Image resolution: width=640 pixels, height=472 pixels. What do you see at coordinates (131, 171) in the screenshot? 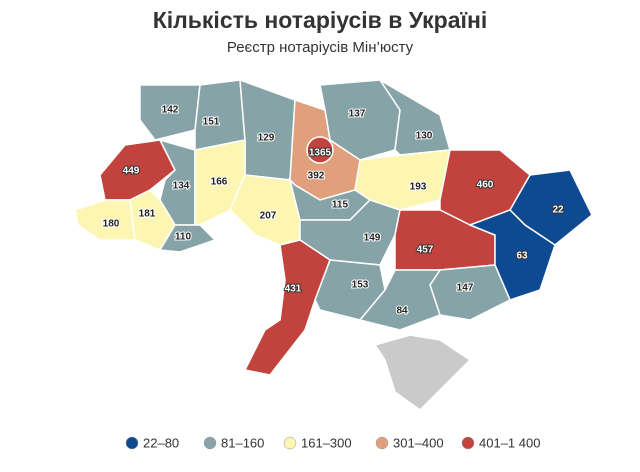
I see `region-label: 449` at bounding box center [131, 171].